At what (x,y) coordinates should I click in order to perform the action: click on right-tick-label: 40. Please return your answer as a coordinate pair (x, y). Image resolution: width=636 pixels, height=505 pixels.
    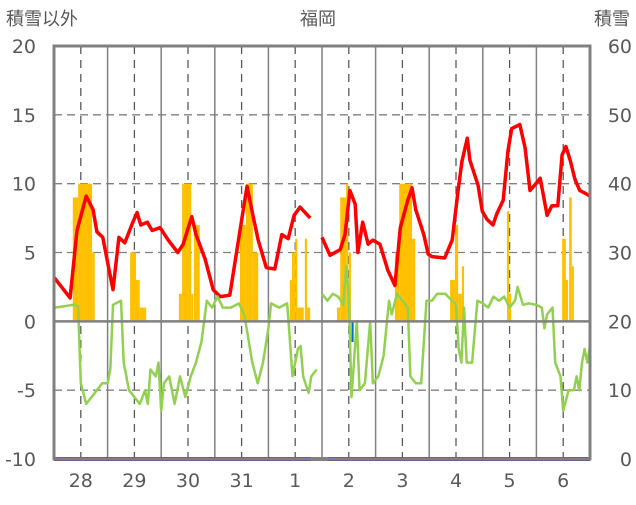
    Looking at the image, I should click on (620, 185).